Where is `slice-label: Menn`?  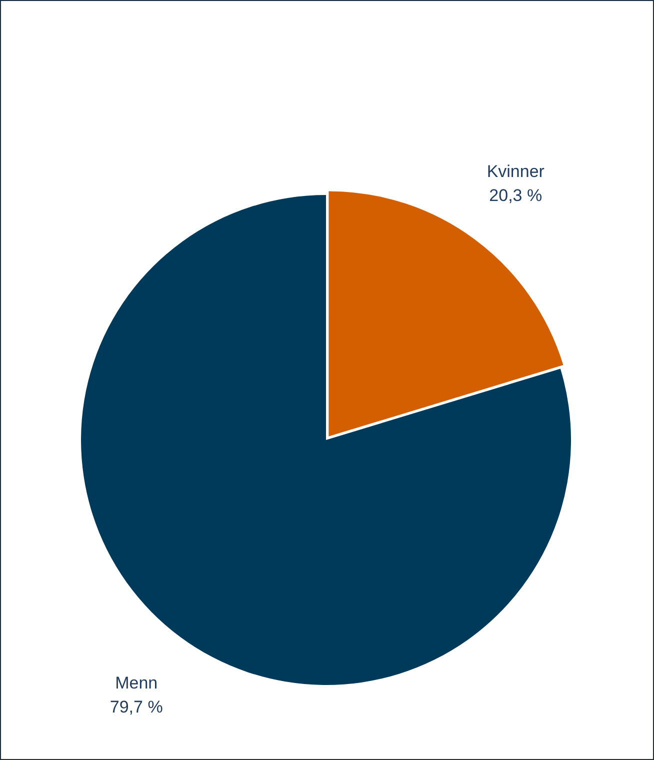 slice-label: Menn is located at coordinates (136, 683).